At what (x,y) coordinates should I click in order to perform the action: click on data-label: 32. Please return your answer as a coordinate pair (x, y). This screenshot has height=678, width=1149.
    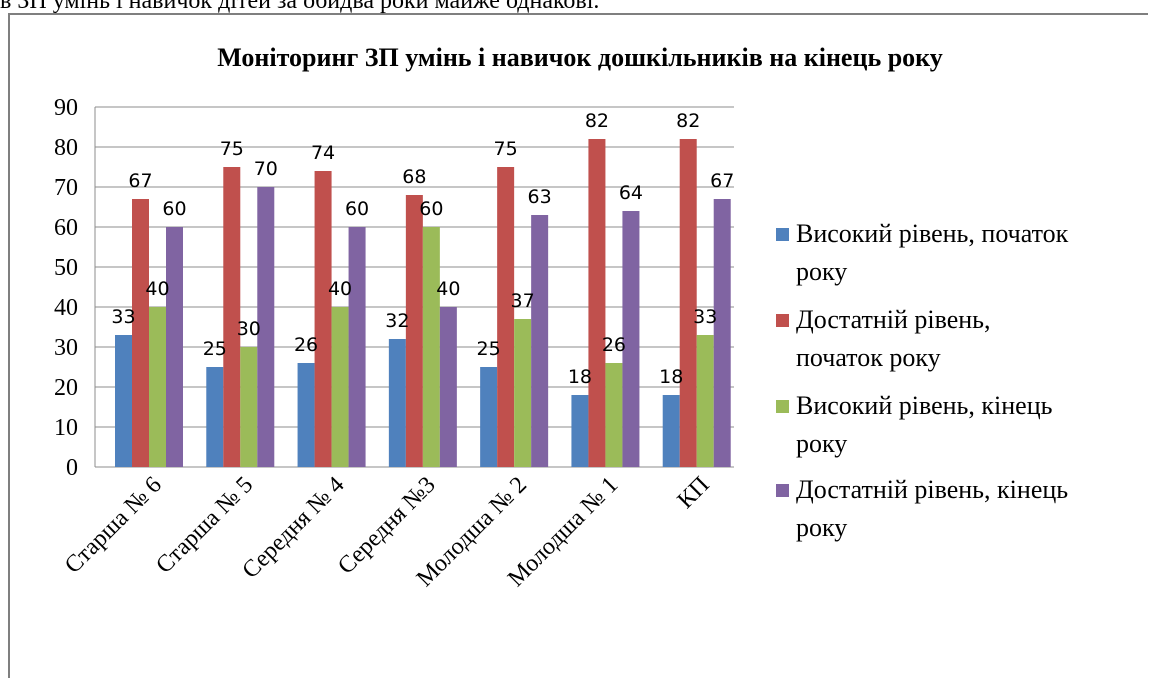
    Looking at the image, I should click on (397, 321).